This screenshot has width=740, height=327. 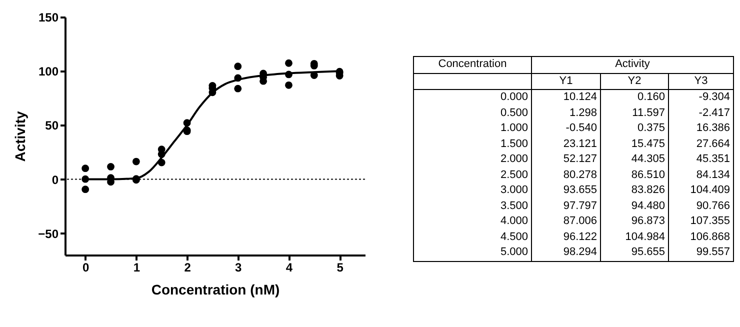 What do you see at coordinates (566, 175) in the screenshot?
I see `data-label: 80.278` at bounding box center [566, 175].